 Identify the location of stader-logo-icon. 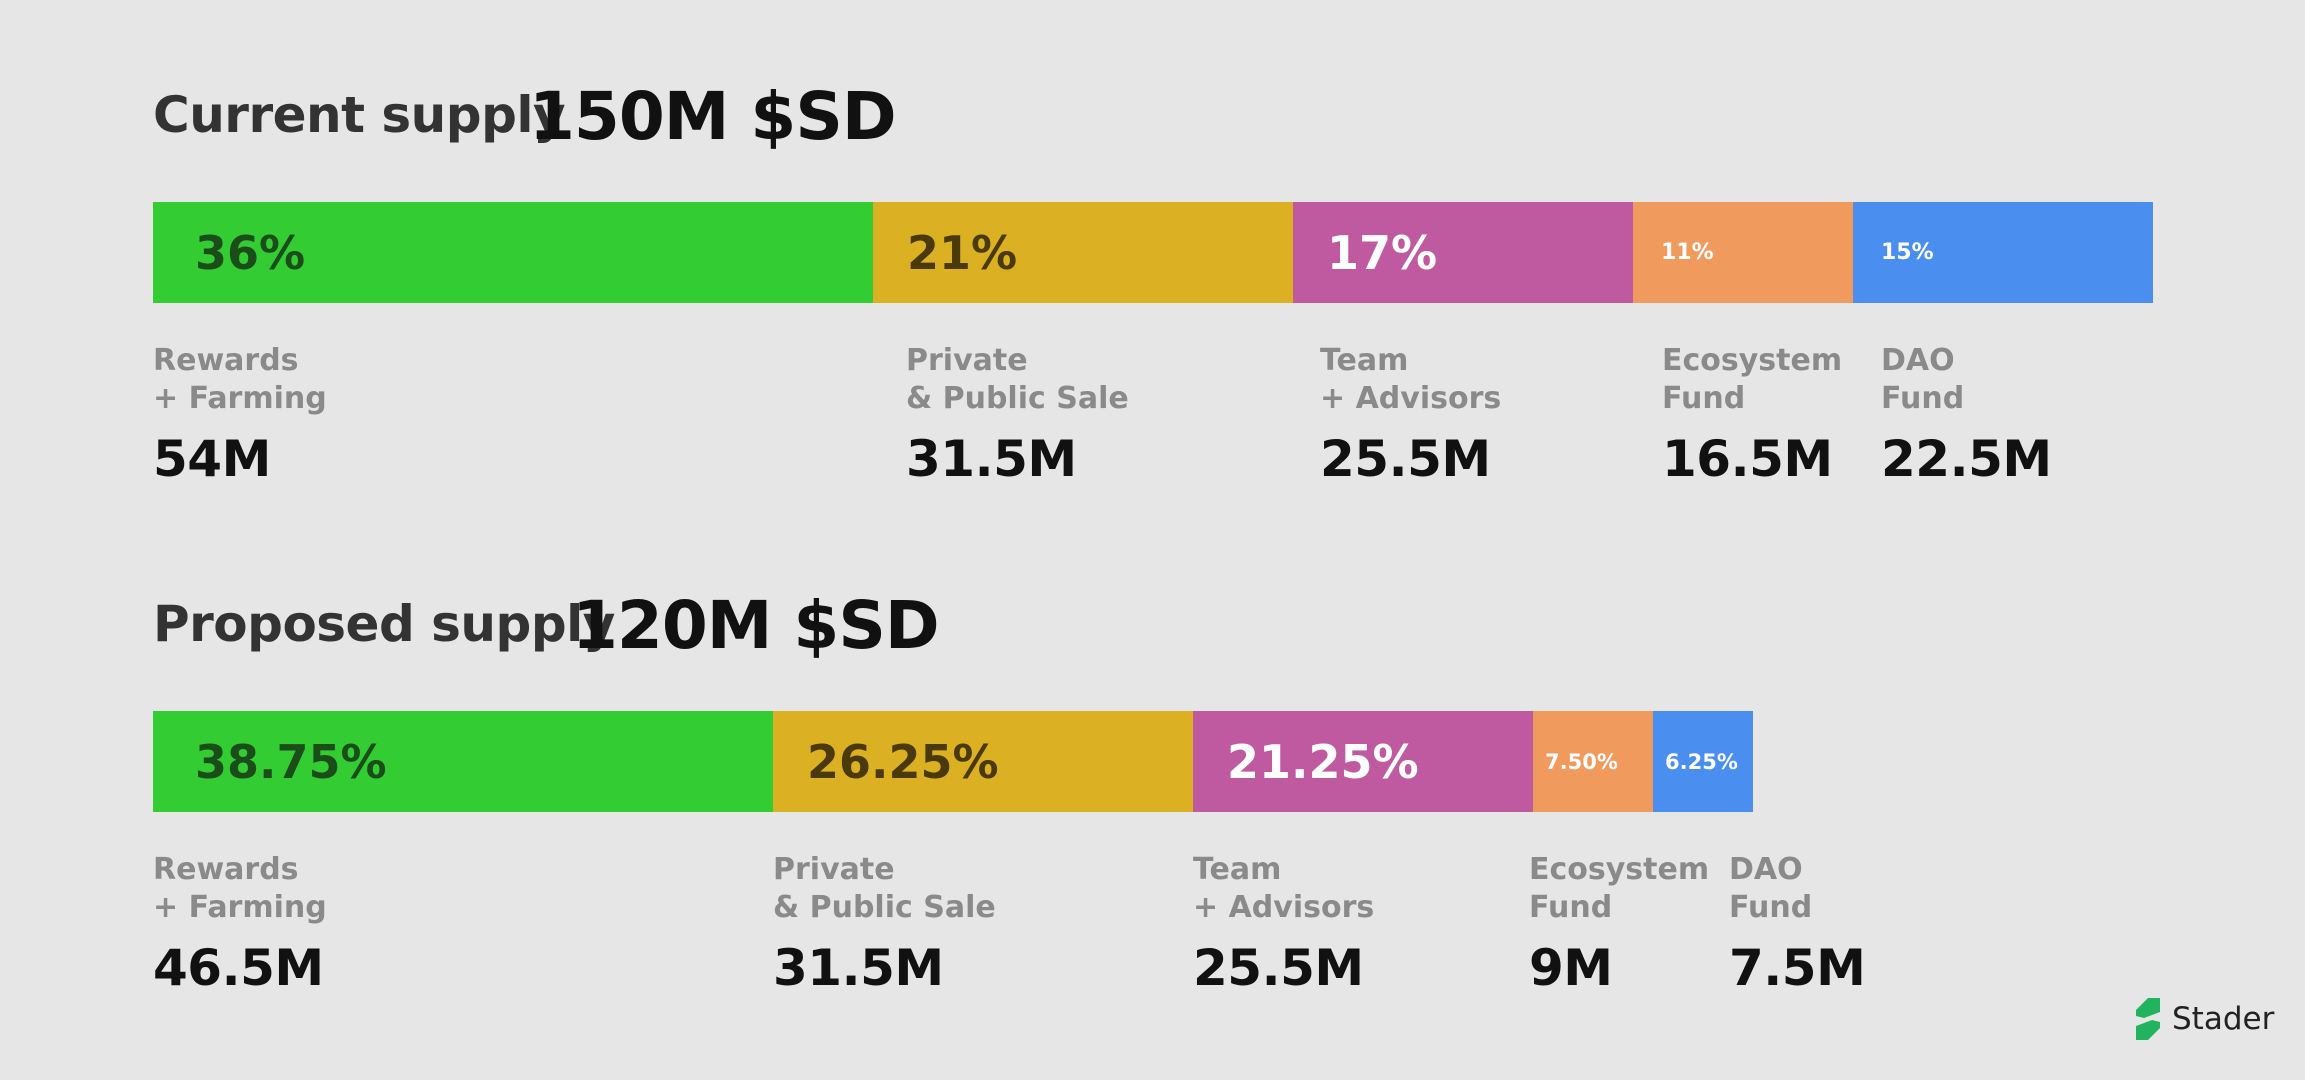
(2148, 1019).